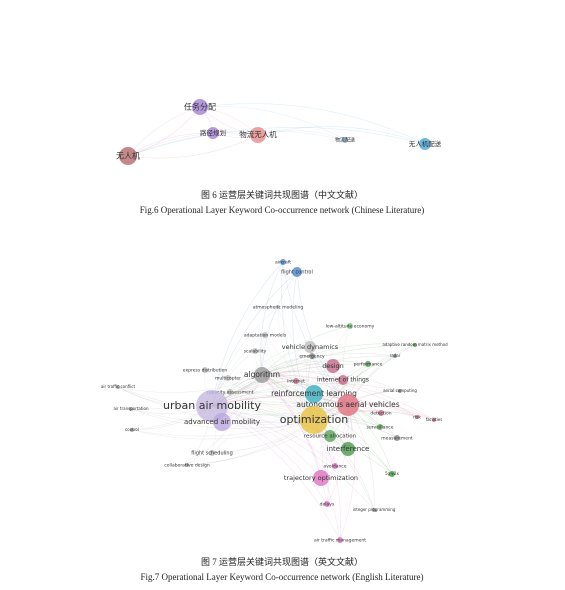  I want to click on node-label: internet of things, so click(343, 380).